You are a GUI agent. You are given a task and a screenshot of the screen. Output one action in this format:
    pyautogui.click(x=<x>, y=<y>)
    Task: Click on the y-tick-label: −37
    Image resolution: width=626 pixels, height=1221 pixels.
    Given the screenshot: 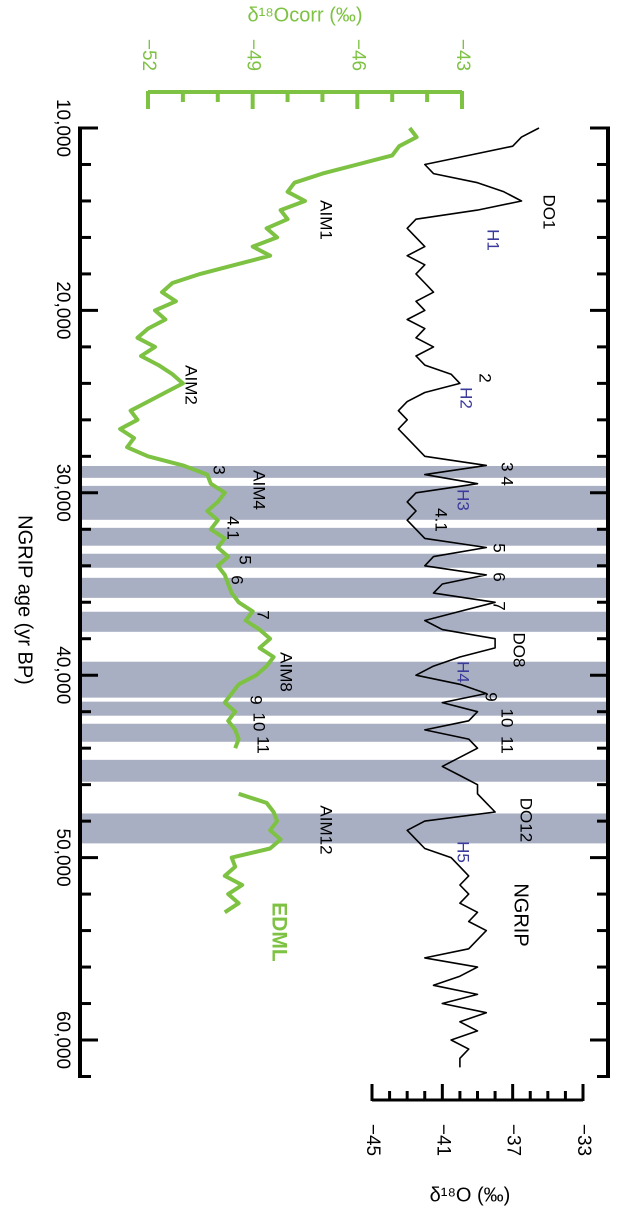 What is the action you would take?
    pyautogui.click(x=513, y=1140)
    